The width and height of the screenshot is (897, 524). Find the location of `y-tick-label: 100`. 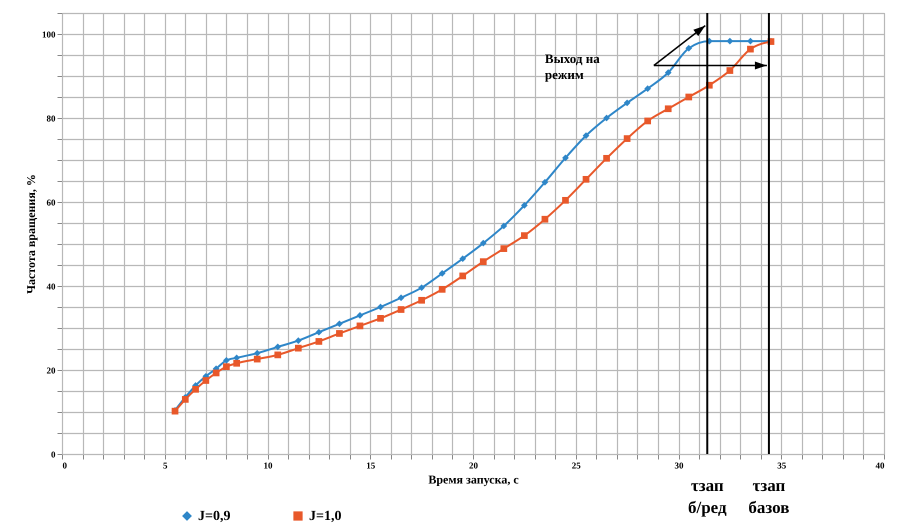

y-tick-label: 100 is located at coordinates (49, 35).